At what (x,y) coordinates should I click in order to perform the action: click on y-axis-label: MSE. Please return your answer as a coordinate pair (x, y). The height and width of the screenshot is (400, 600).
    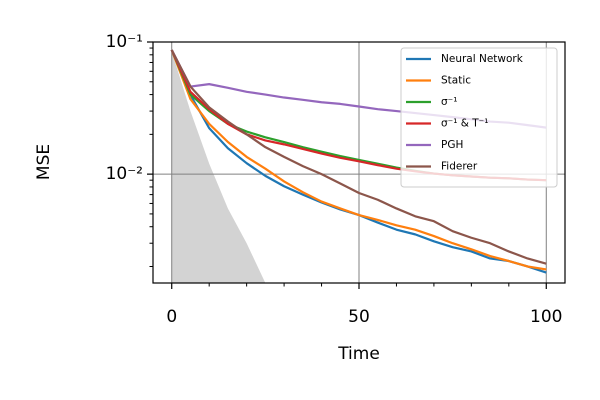
    Looking at the image, I should click on (44, 162).